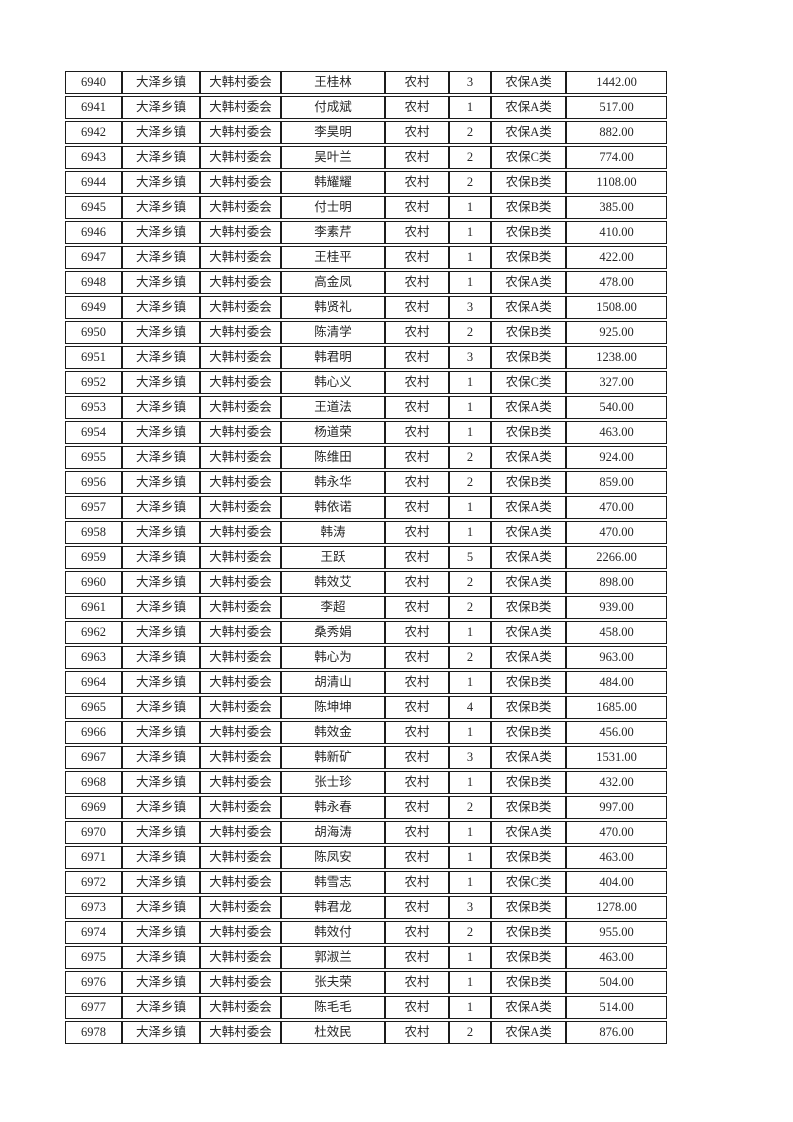  I want to click on cell-person-name: 韩永春, so click(333, 807).